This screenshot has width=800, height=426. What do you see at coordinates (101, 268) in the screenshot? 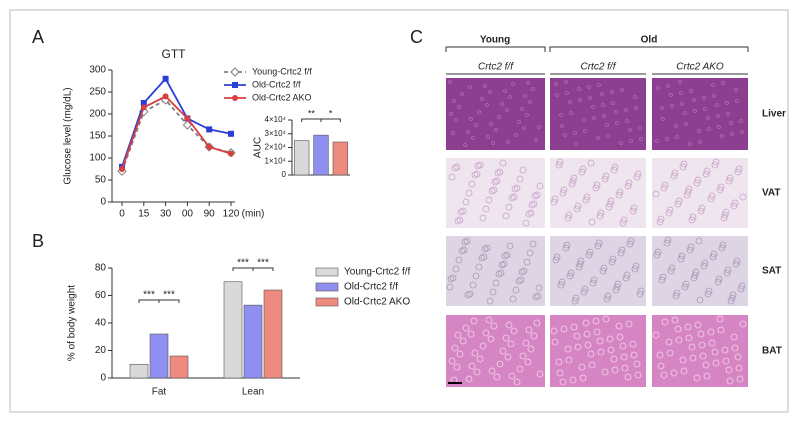
I see `y-tick-label: 80` at bounding box center [101, 268].